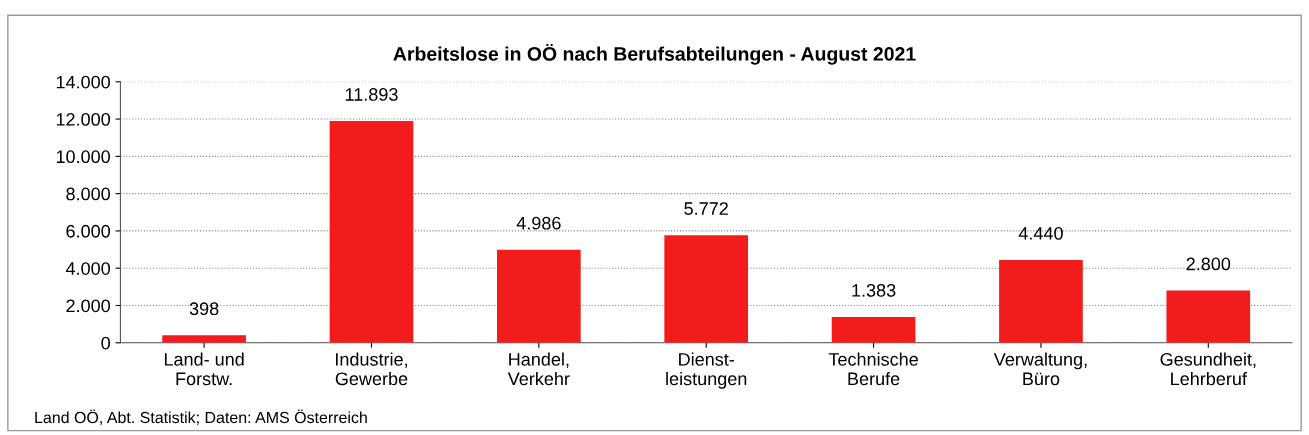  What do you see at coordinates (88, 306) in the screenshot?
I see `y-tick-label: 2.000` at bounding box center [88, 306].